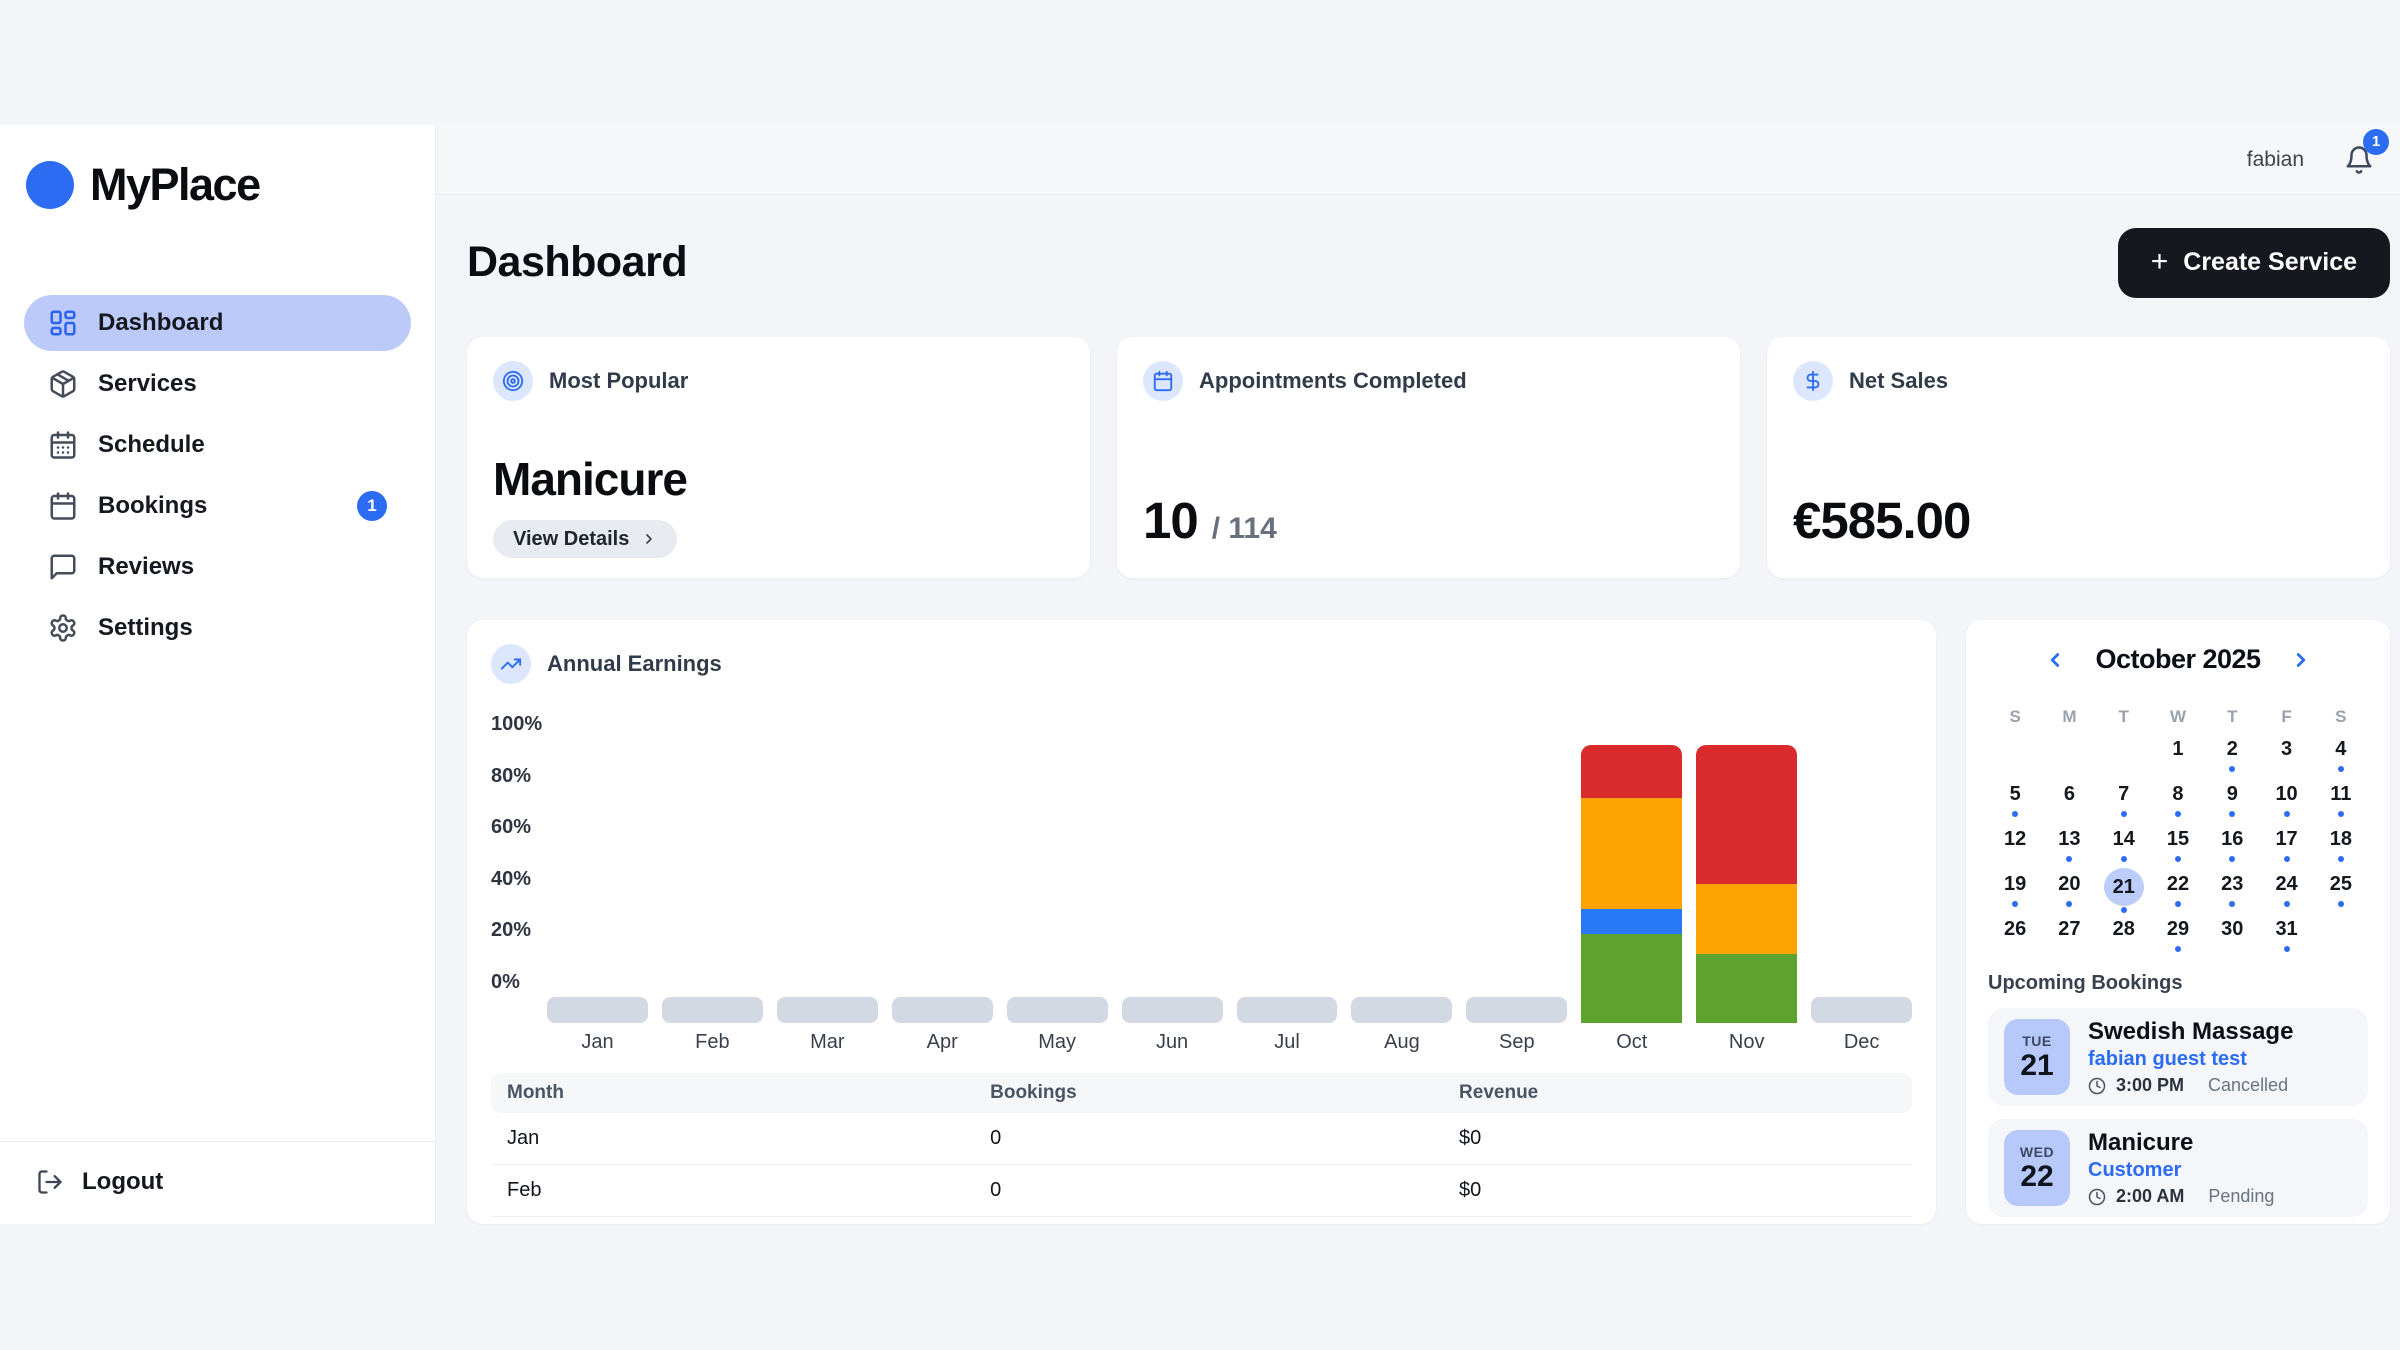 The width and height of the screenshot is (2400, 1350). I want to click on sidebar: MyPlace Dashboard Services Schedule, so click(218, 674).